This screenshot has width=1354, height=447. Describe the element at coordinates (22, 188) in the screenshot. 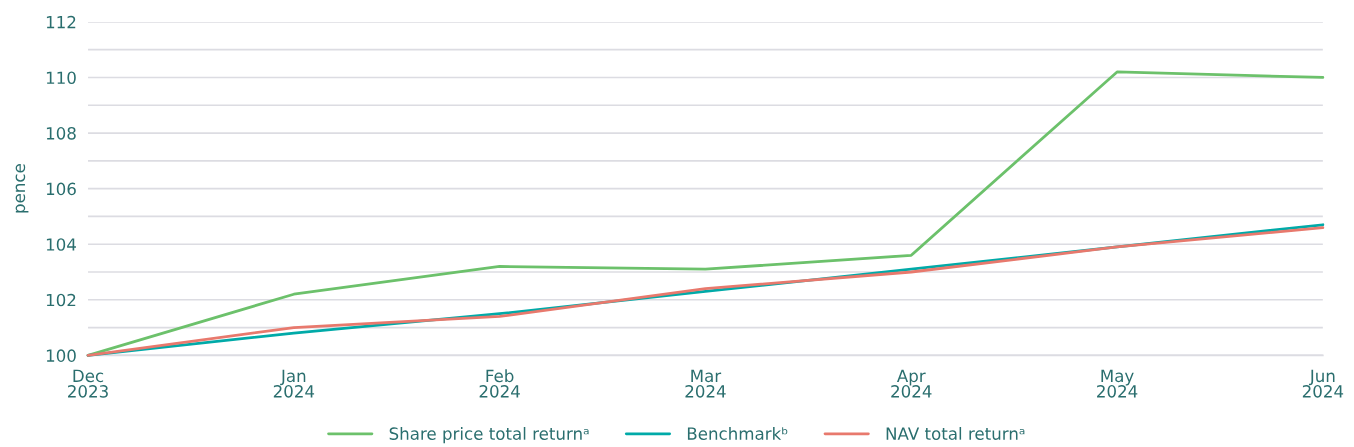

I see `y-axis-title: pence` at that location.